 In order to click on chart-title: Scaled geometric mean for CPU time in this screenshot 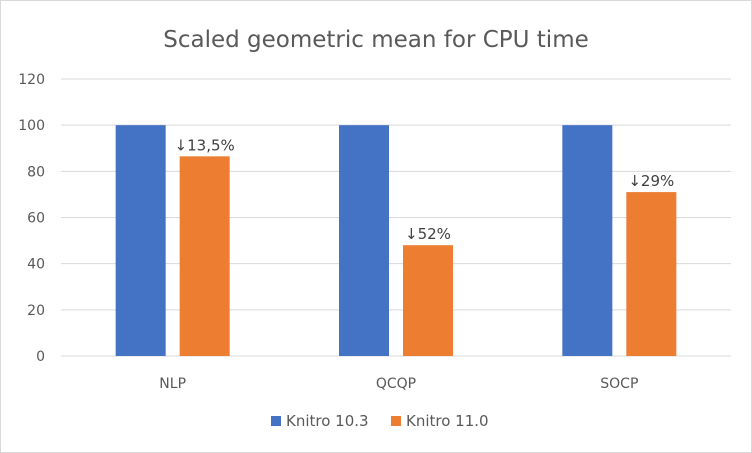, I will do `click(376, 40)`.